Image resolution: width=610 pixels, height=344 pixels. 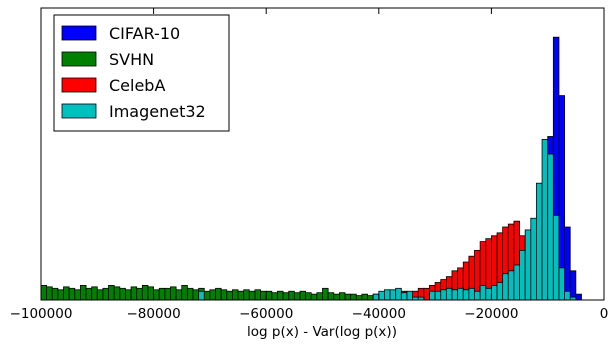 I want to click on x-tick-label: −100000, so click(x=41, y=314).